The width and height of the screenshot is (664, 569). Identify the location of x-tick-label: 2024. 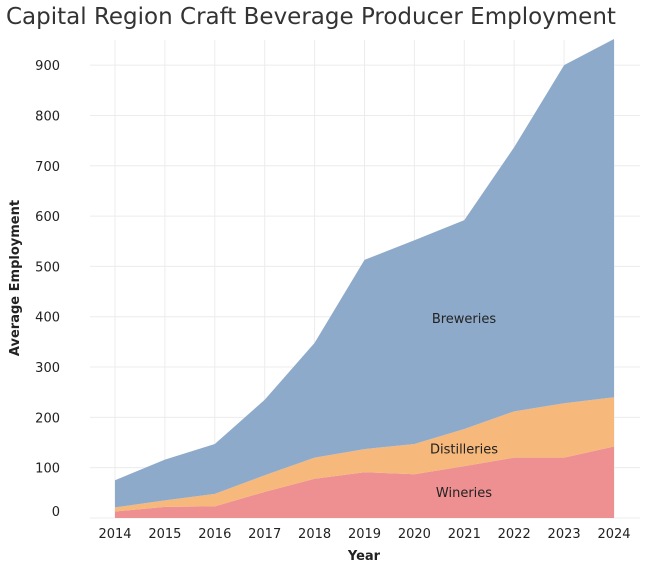
(613, 534).